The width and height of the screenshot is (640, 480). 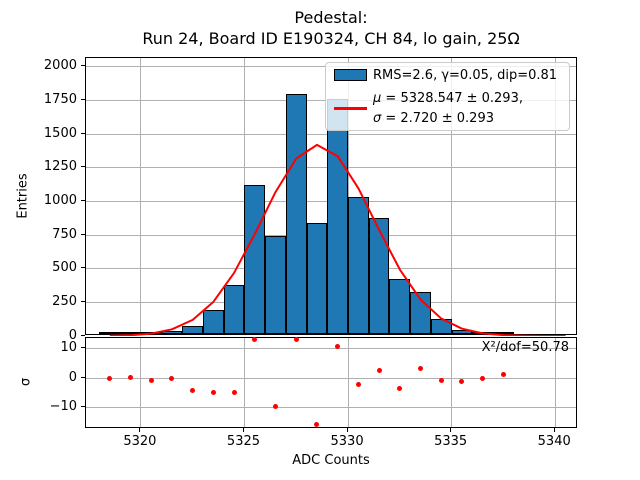 What do you see at coordinates (451, 441) in the screenshot?
I see `x-tick-label: 5335` at bounding box center [451, 441].